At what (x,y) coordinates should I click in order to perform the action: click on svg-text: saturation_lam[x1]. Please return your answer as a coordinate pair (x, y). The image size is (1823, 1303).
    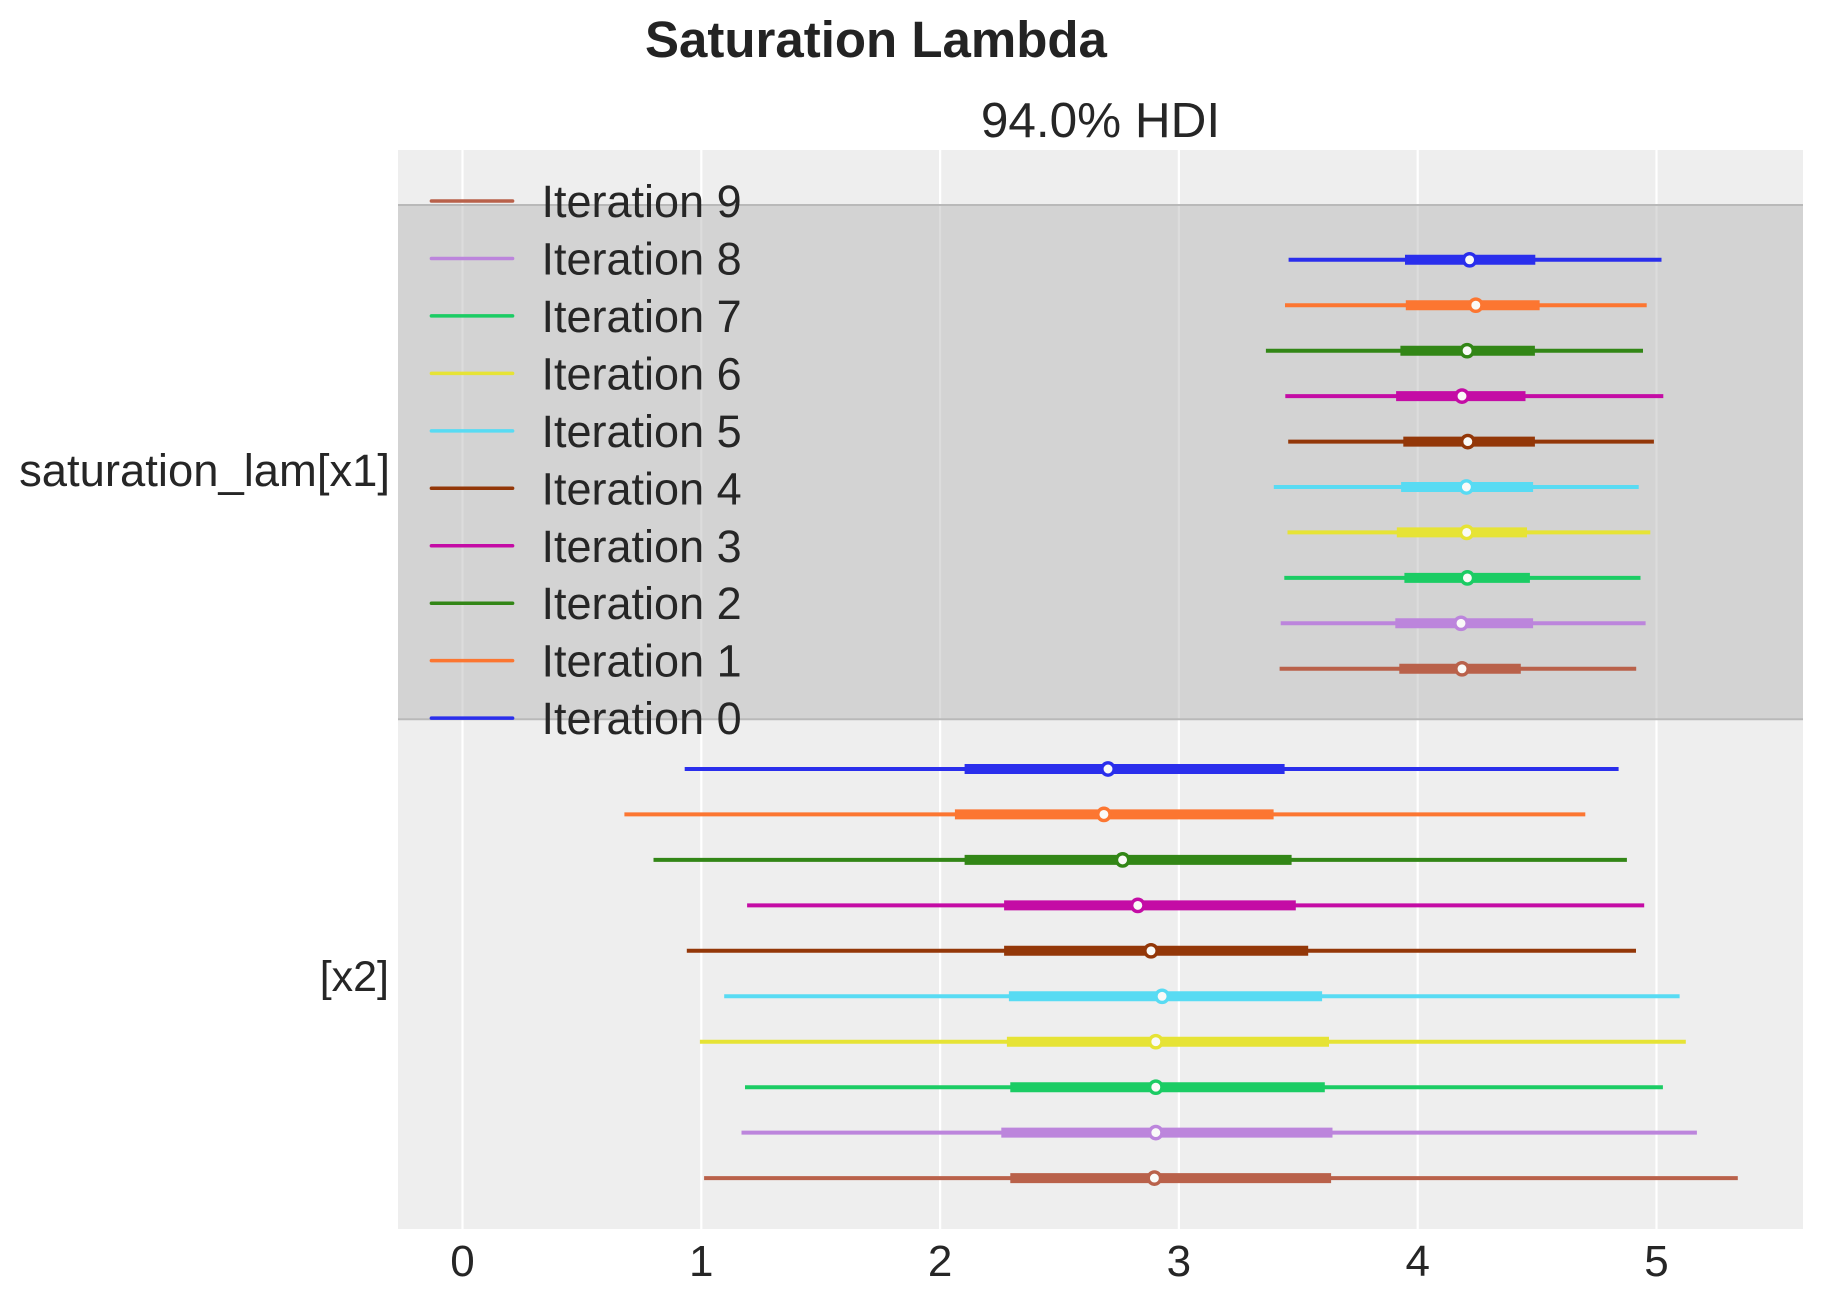
    Looking at the image, I should click on (204, 470).